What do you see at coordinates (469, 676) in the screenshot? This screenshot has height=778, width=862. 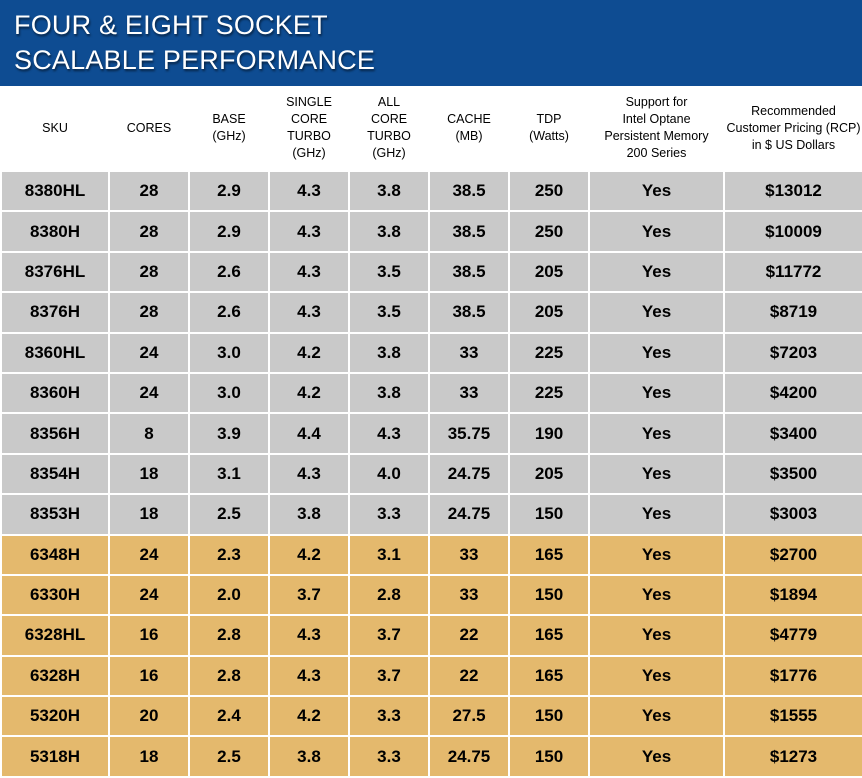 I see `cell-cache: 22` at bounding box center [469, 676].